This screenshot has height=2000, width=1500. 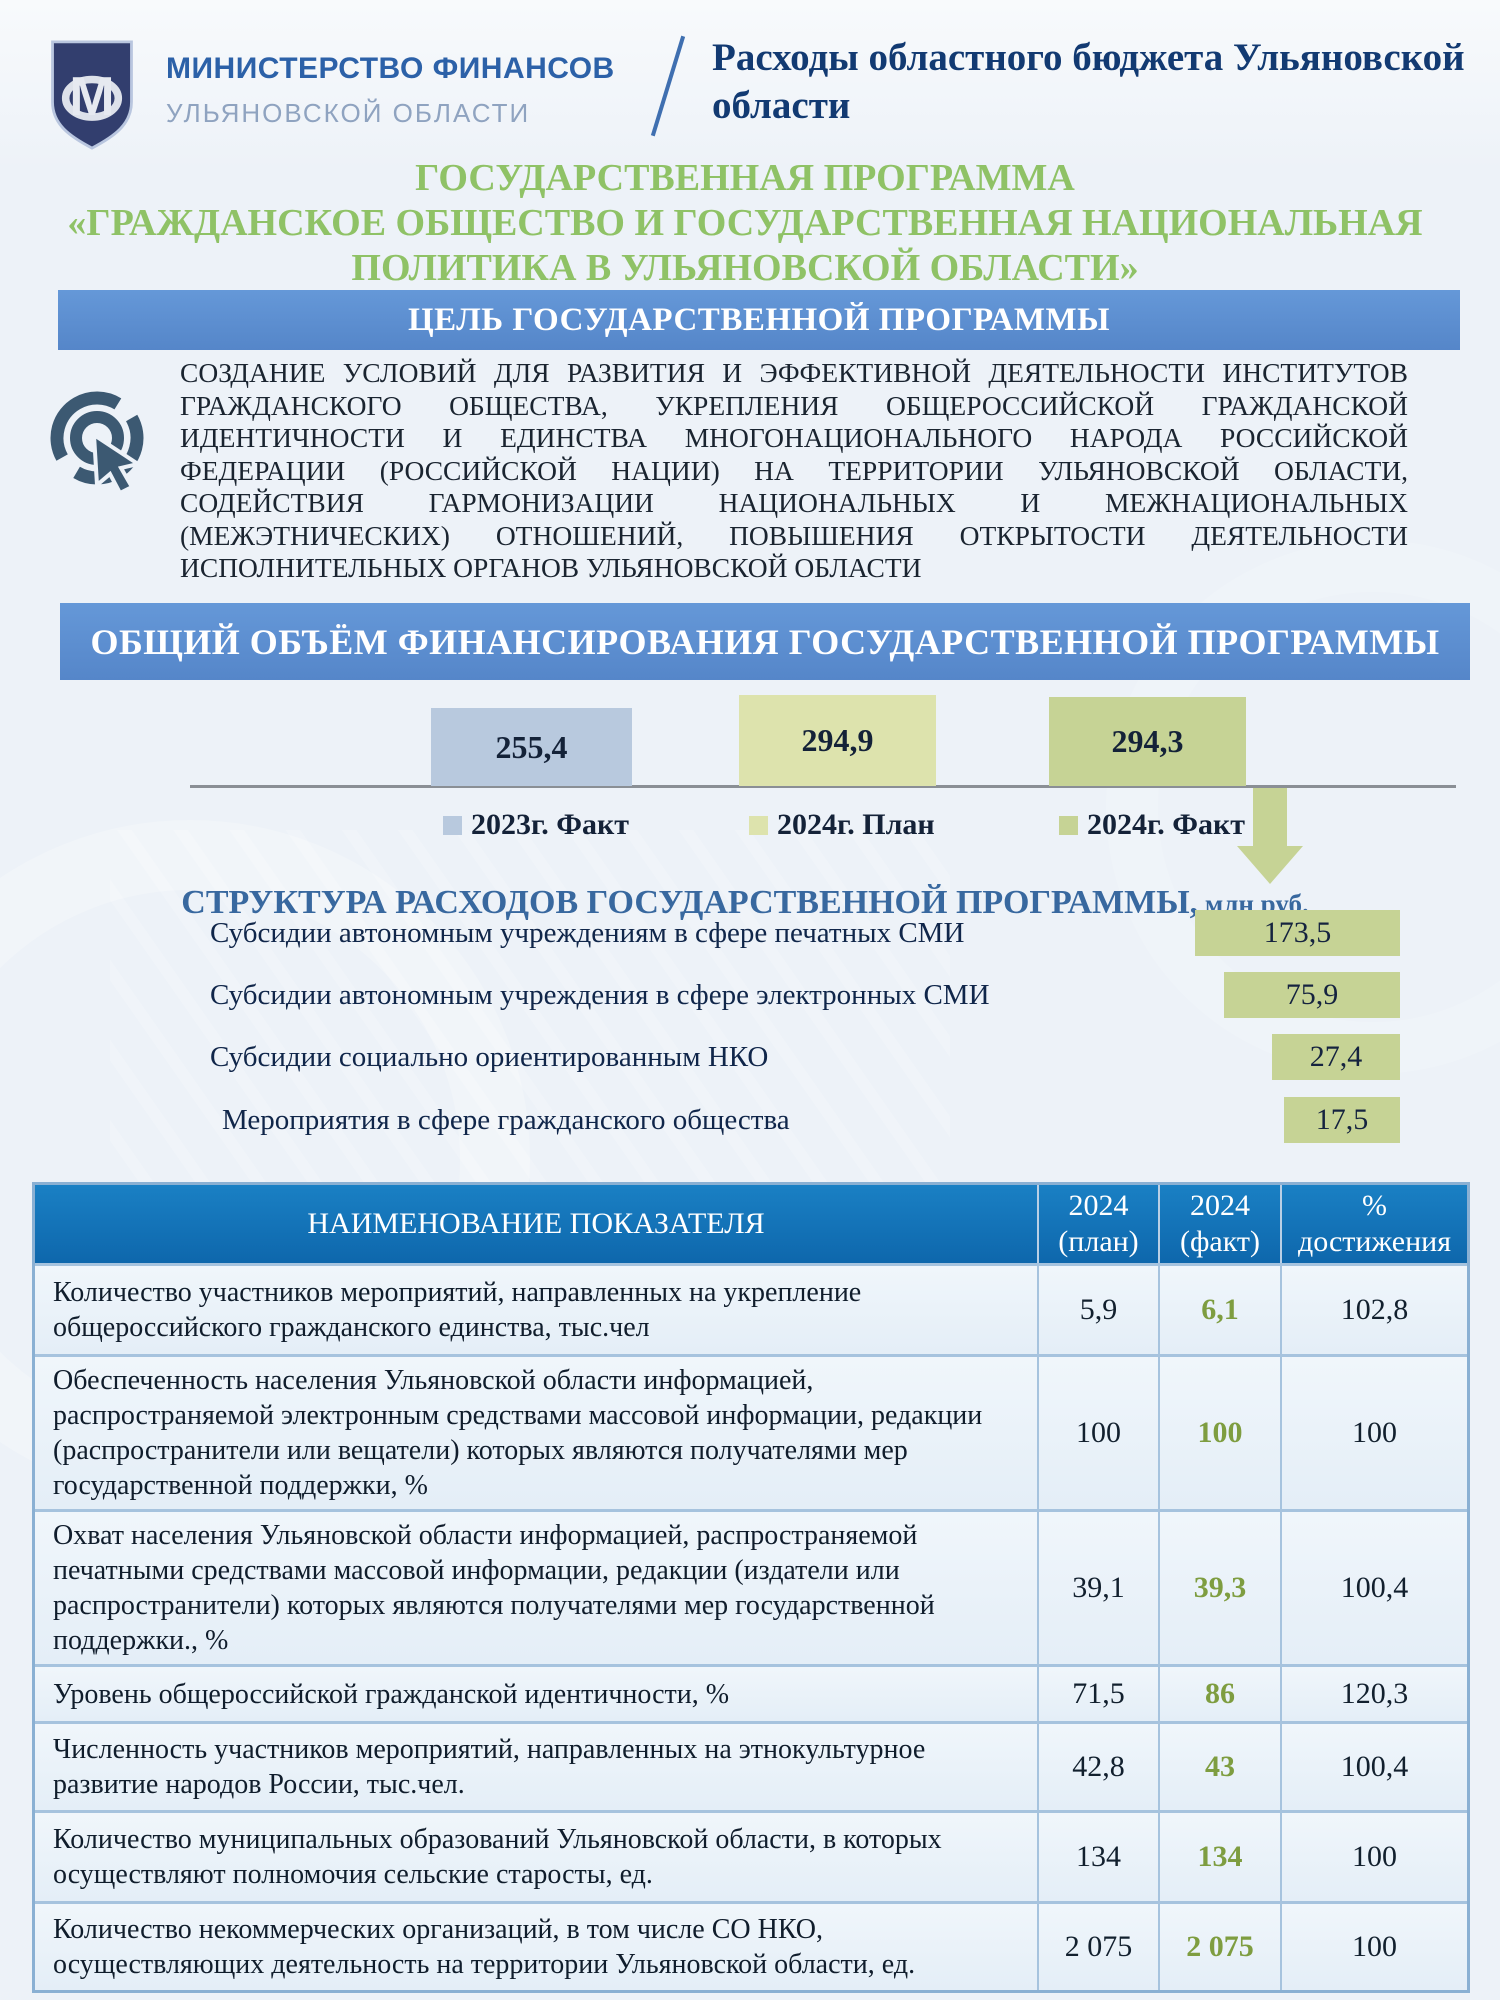 What do you see at coordinates (1221, 1857) in the screenshot?
I see `fact-value-cell: 134` at bounding box center [1221, 1857].